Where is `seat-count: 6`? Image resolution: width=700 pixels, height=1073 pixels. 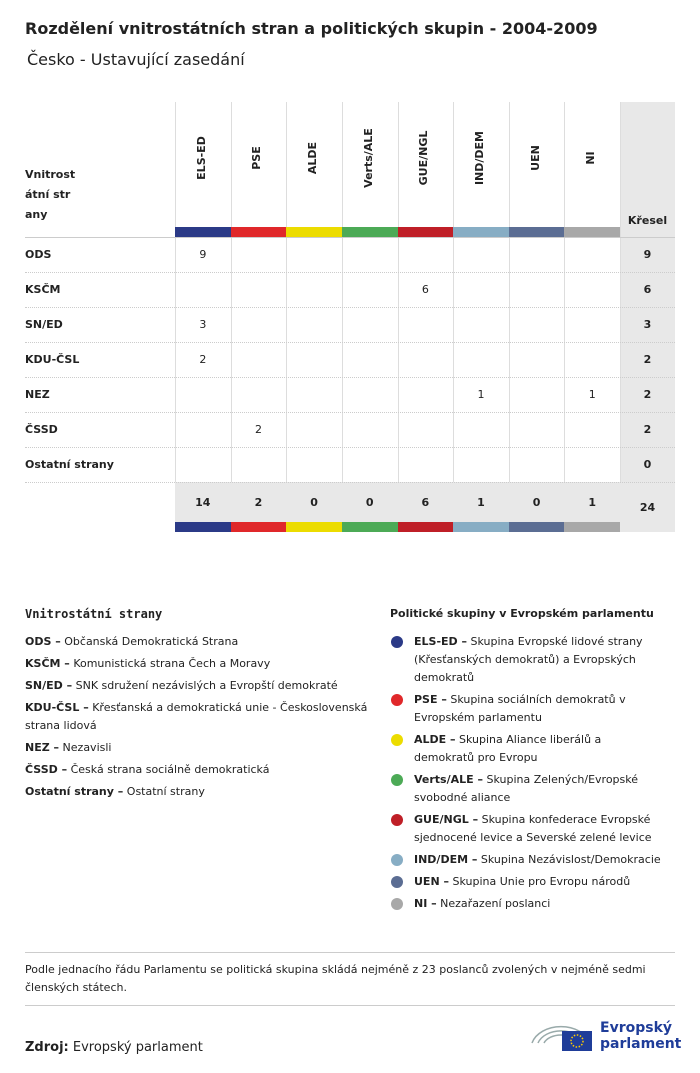 seat-count: 6 is located at coordinates (425, 289).